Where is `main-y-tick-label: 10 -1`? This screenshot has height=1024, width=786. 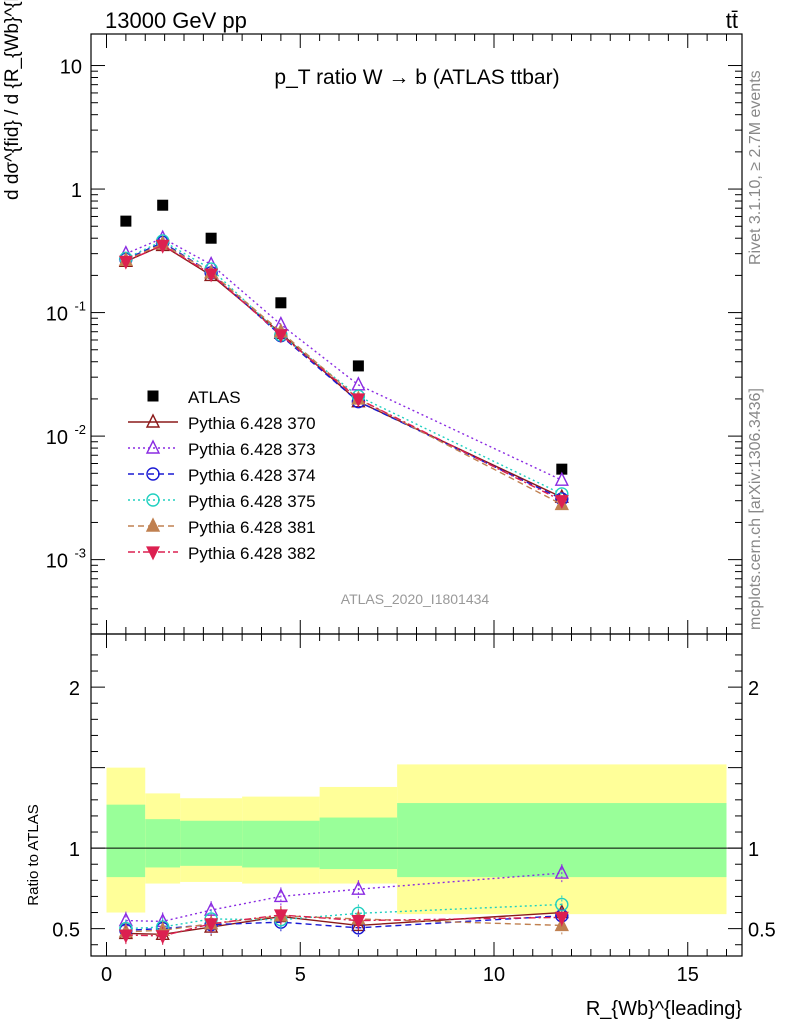 main-y-tick-label: 10 -1 is located at coordinates (66, 312).